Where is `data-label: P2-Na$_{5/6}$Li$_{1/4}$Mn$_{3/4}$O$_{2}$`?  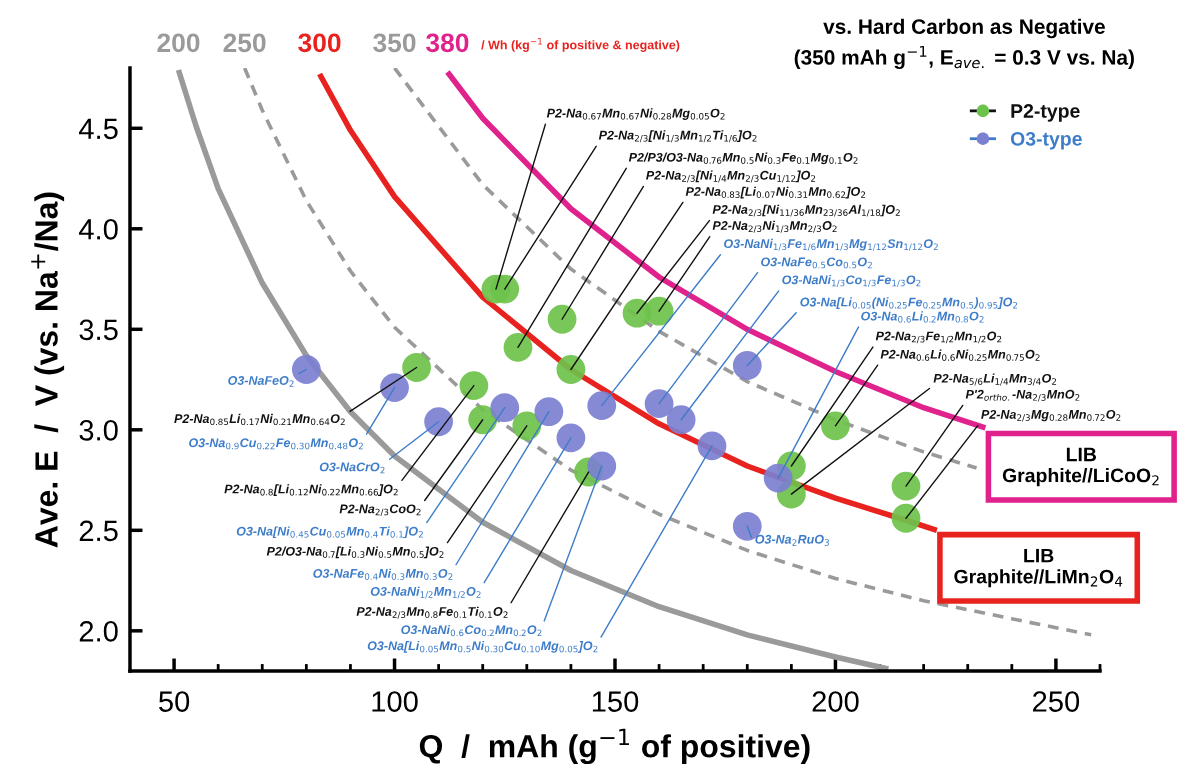
data-label: P2-Na$_{5/6}$Li$_{1/4}$Mn$_{3/4}$O$_{2}$ is located at coordinates (995, 379).